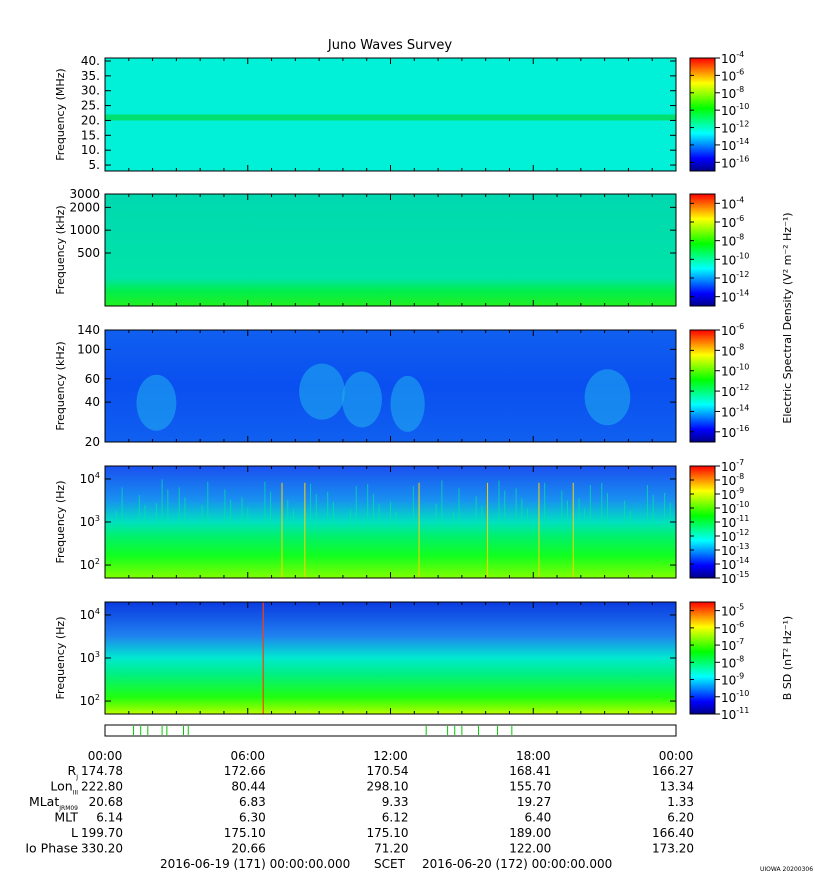 The height and width of the screenshot is (880, 815). Describe the element at coordinates (51, 848) in the screenshot. I see `ephemeris-row-label: Io Phase` at that location.